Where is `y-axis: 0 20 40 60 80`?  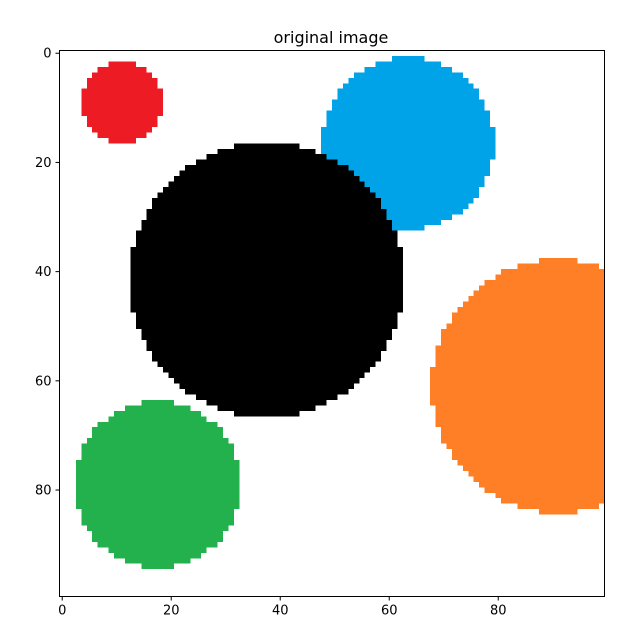 y-axis: 0 20 40 60 80 is located at coordinates (47, 273).